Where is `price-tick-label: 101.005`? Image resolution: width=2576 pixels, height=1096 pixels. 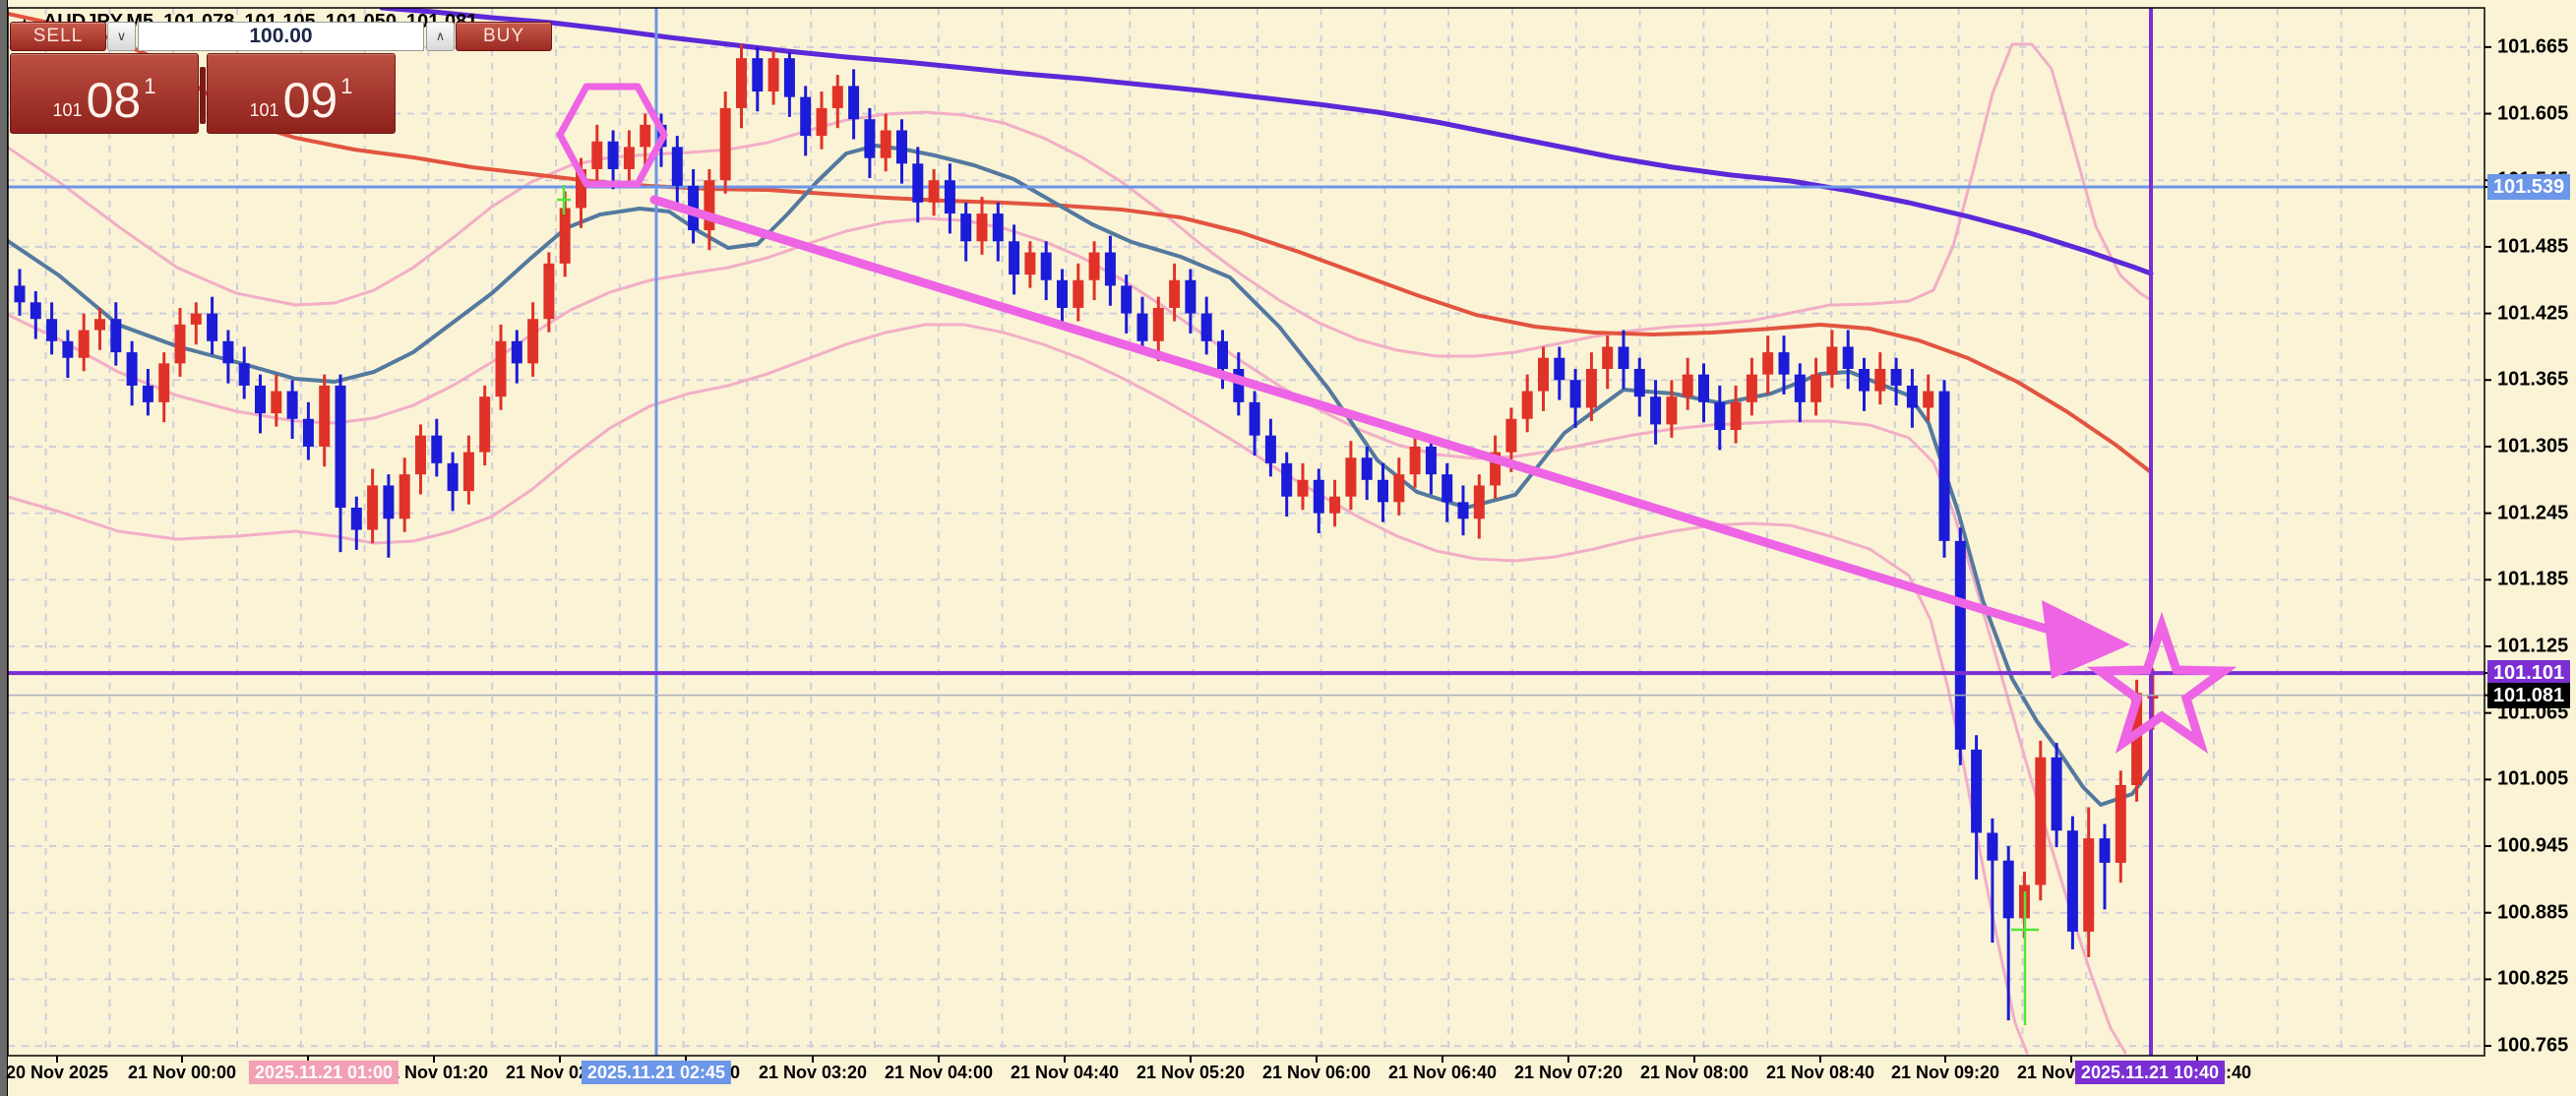 price-tick-label: 101.005 is located at coordinates (2533, 778).